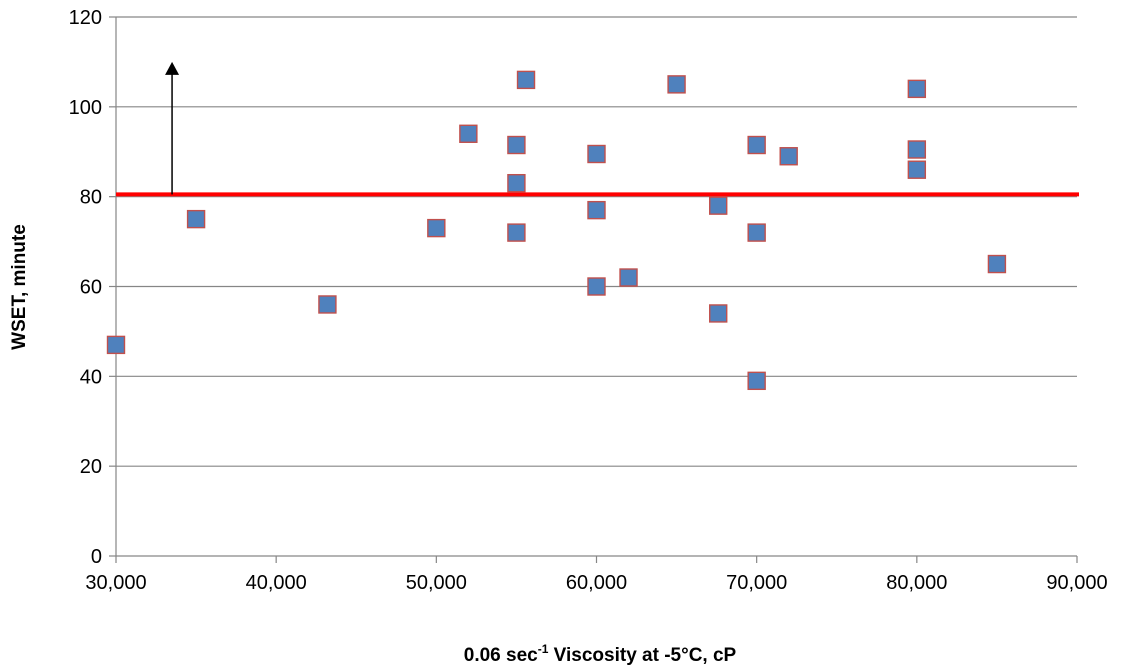 This screenshot has width=1125, height=672. I want to click on y-tick-labels: 0 20 40 60 80 100 120, so click(85, 287).